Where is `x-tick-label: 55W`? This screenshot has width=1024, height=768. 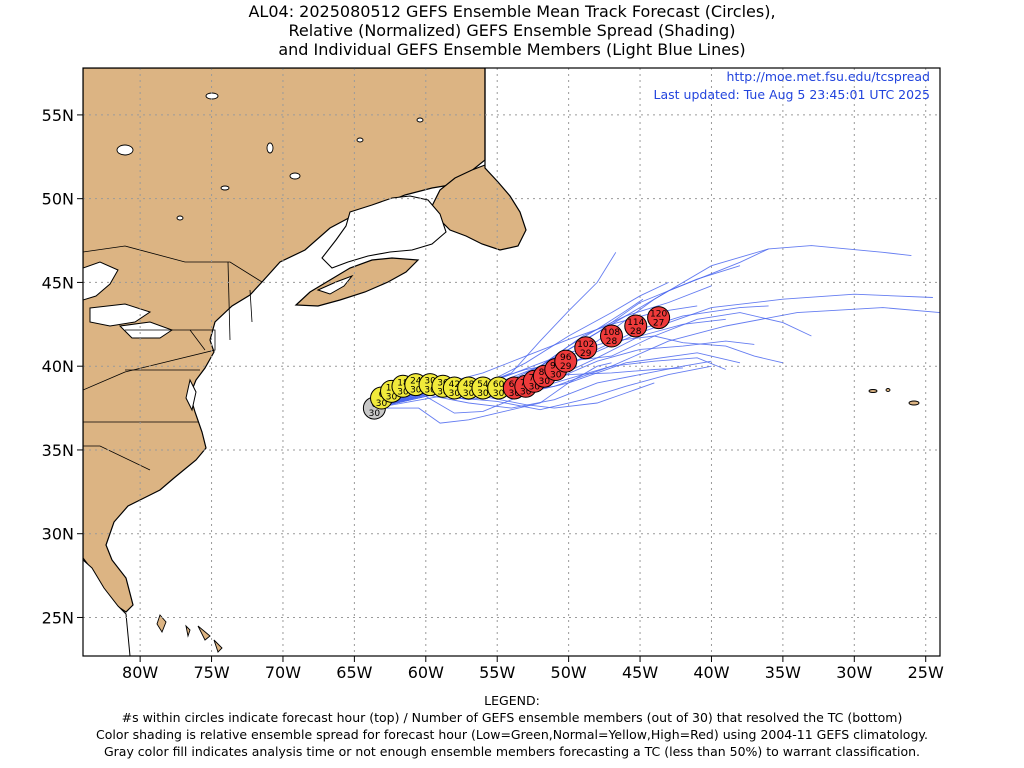
x-tick-label: 55W is located at coordinates (497, 672).